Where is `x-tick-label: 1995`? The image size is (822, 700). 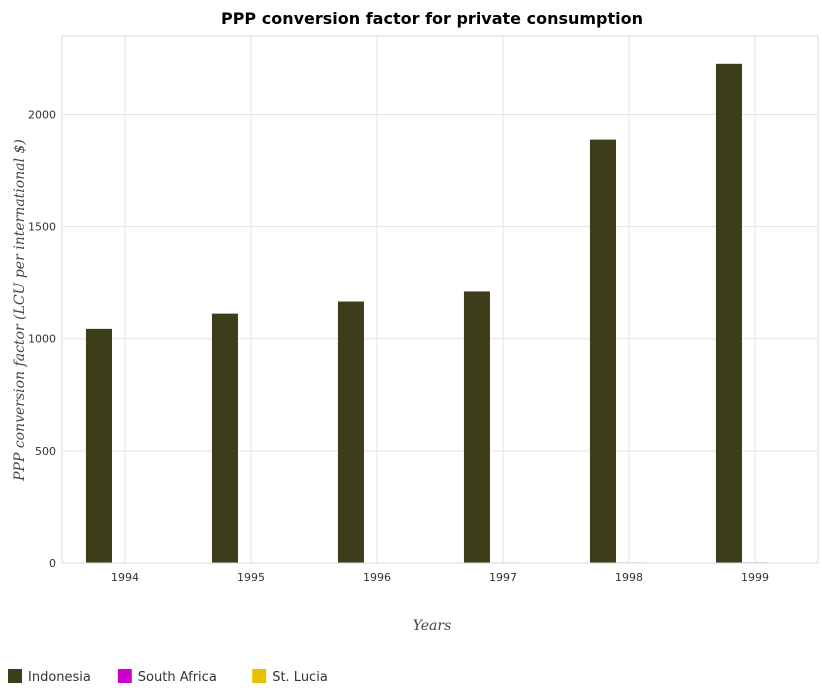 x-tick-label: 1995 is located at coordinates (251, 577).